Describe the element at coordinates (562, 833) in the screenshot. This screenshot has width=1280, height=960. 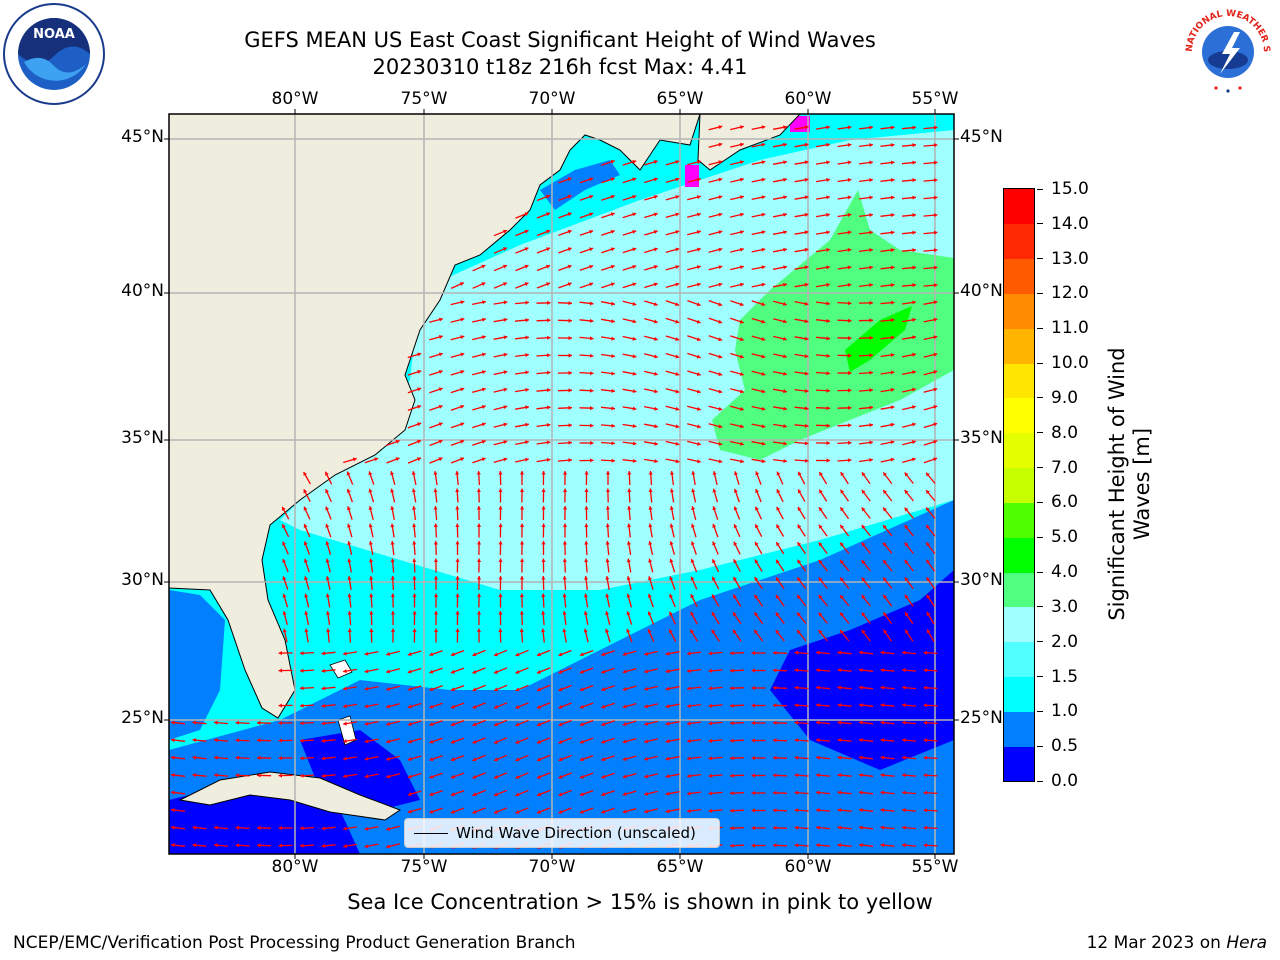
I see `map-legend: Wind Wave Direction (unscaled)` at that location.